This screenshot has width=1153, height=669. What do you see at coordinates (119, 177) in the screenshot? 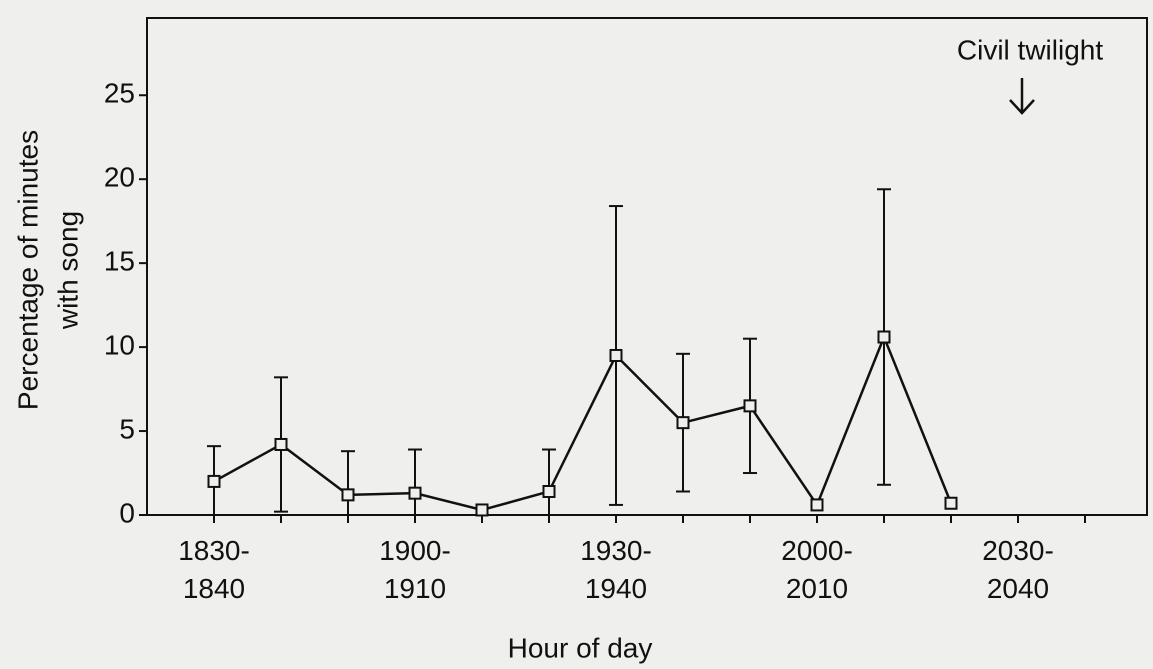
I see `y-tick-label: 20` at bounding box center [119, 177].